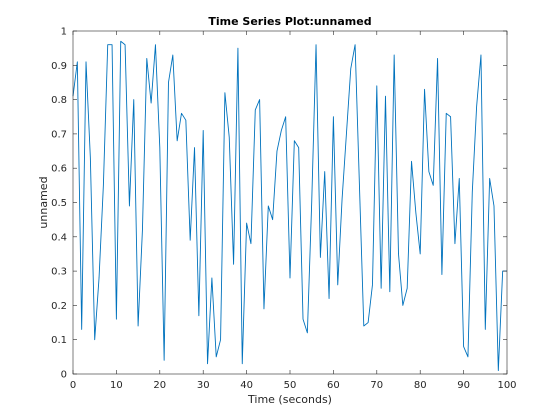  Describe the element at coordinates (64, 375) in the screenshot. I see `y-tick-label: 0` at that location.